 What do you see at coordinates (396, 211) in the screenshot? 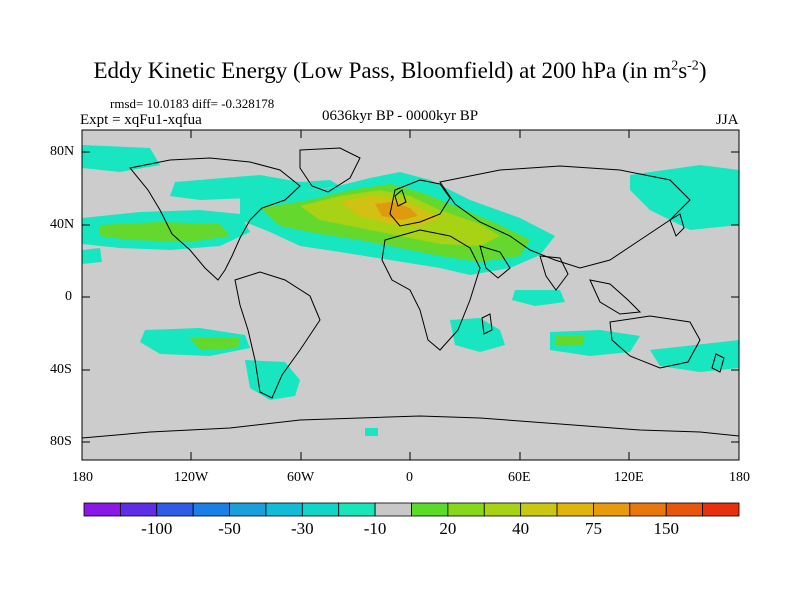
I see `orange-regions` at bounding box center [396, 211].